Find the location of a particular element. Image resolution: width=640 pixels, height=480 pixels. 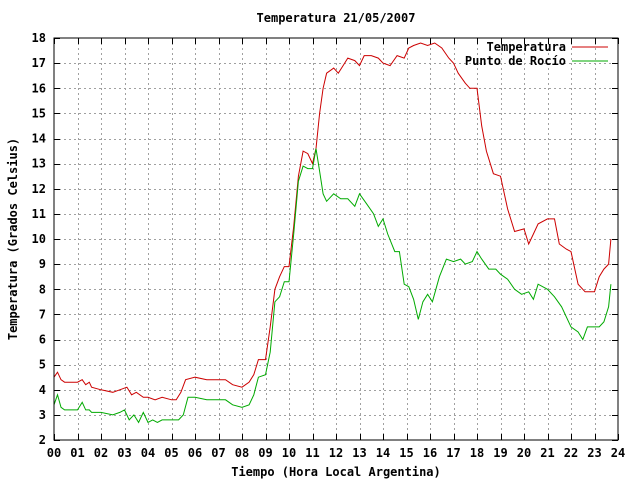

x-tick-label: 15 is located at coordinates (406, 453).